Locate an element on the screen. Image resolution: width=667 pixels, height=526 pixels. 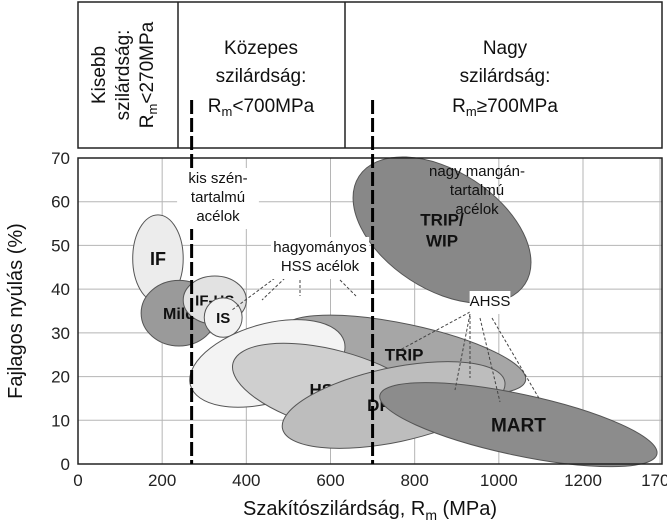
svg-text: Rm<270MPa is located at coordinates (148, 74).